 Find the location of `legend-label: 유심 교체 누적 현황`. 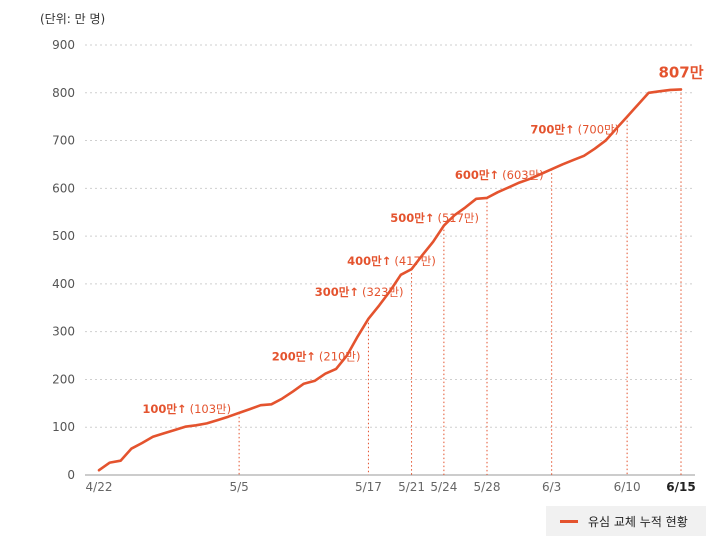

legend-label: 유심 교체 누적 현황 is located at coordinates (638, 521).